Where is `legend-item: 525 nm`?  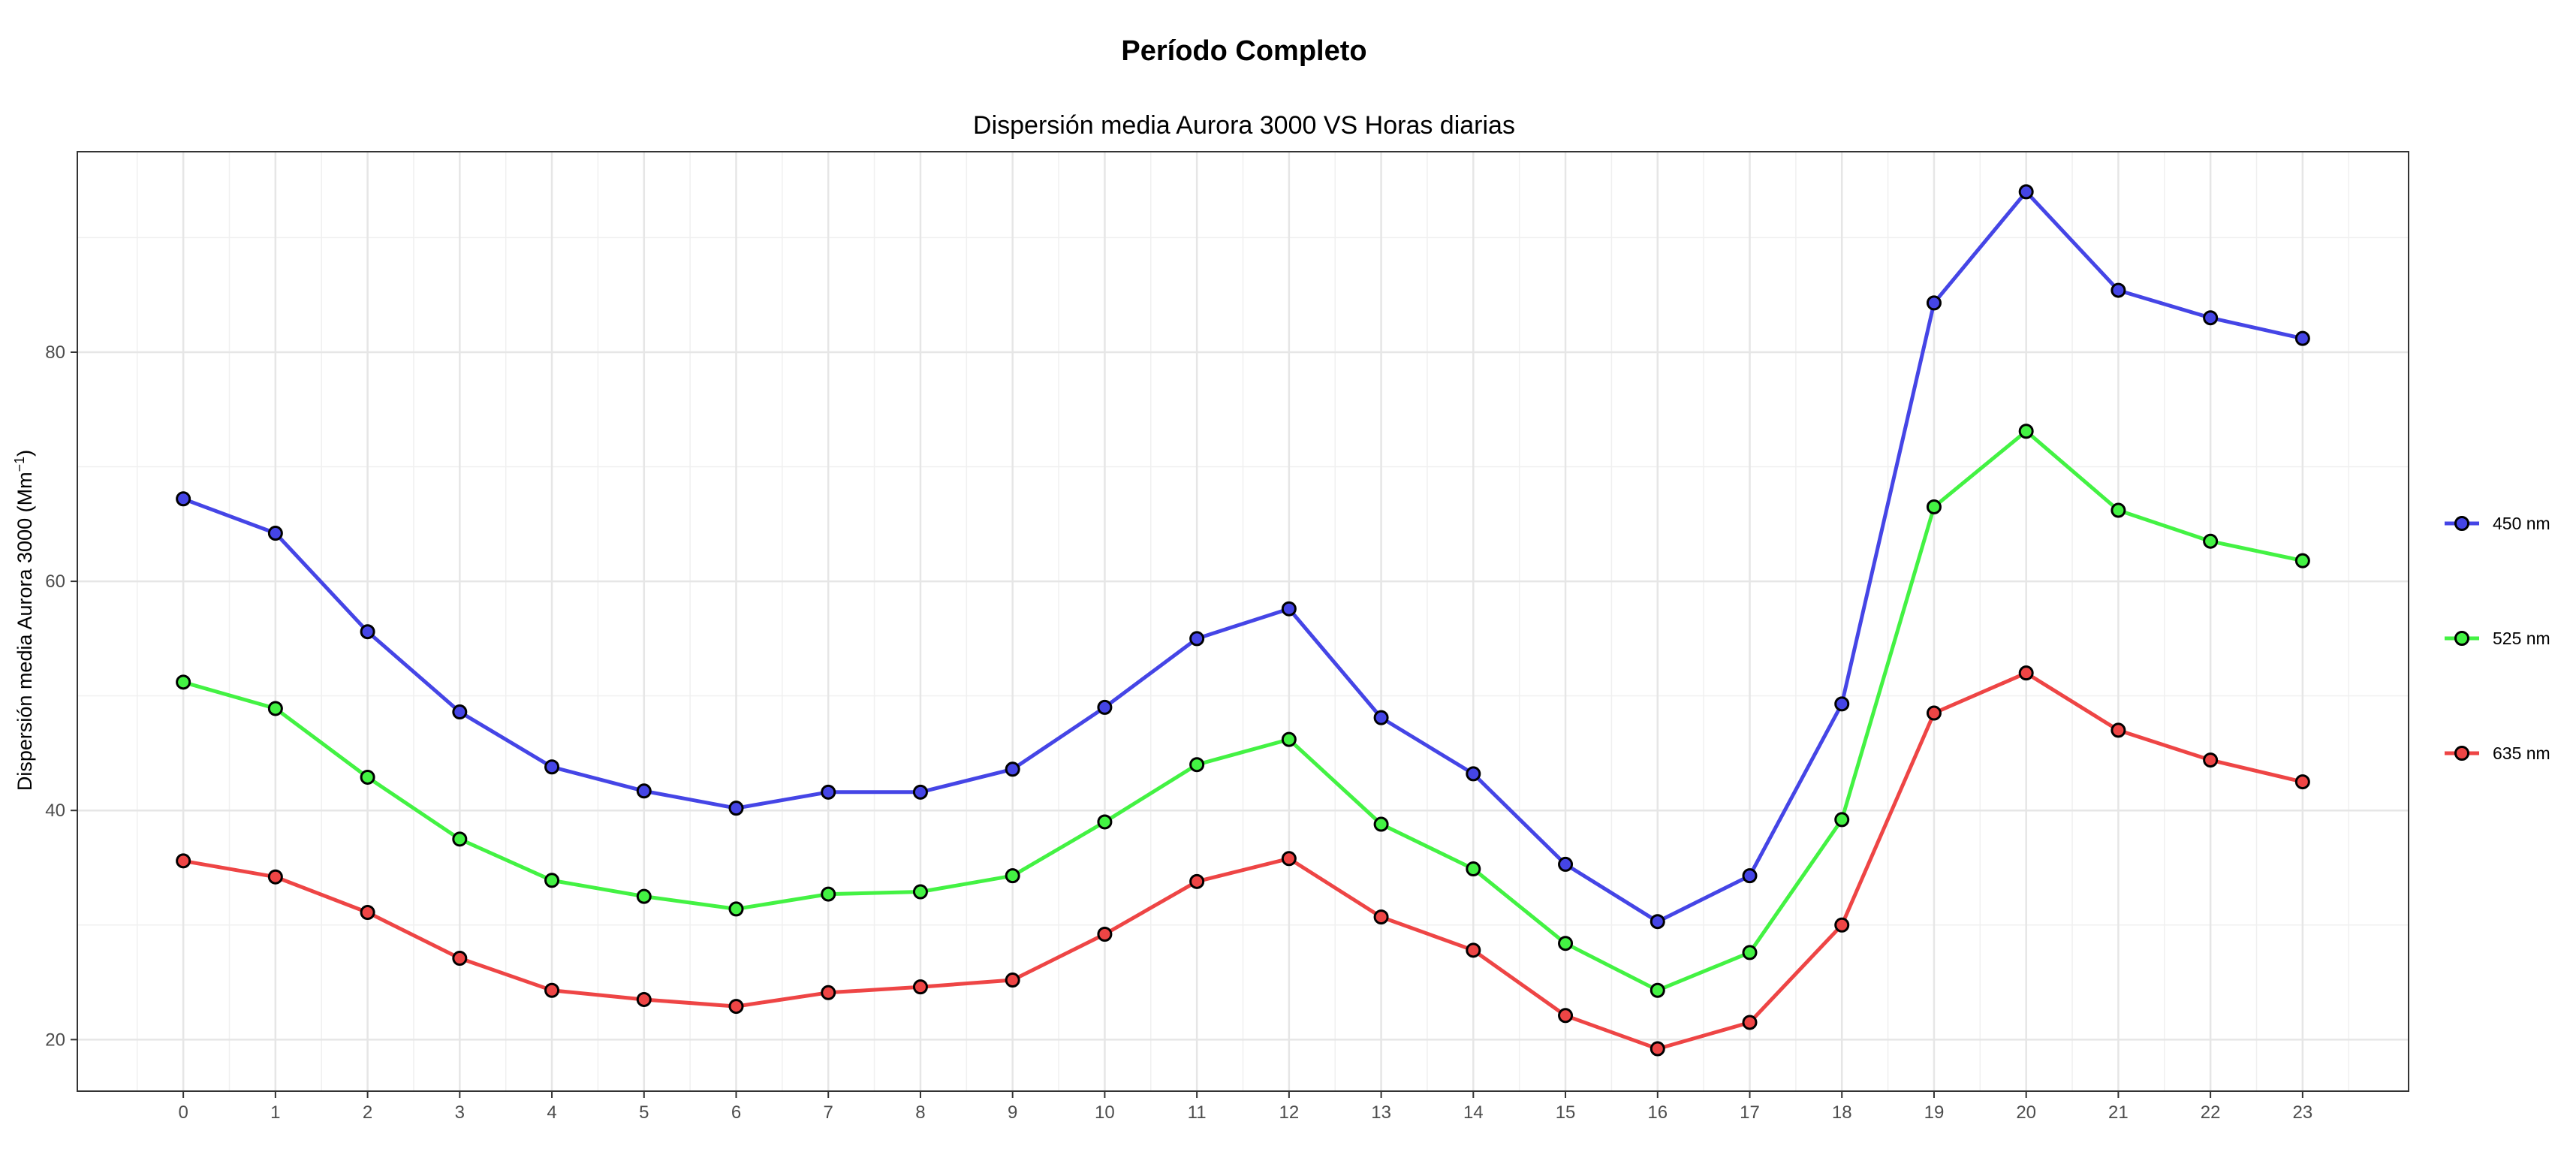
legend-item: 525 nm is located at coordinates (2497, 638).